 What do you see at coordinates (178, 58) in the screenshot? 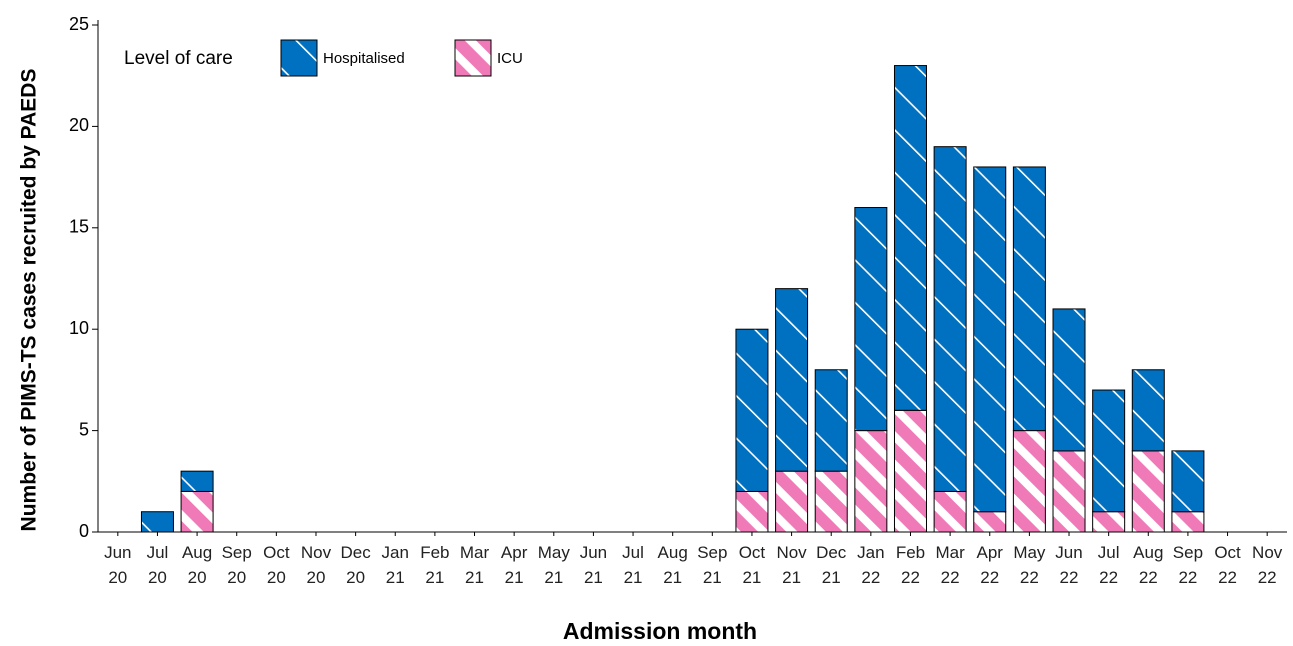
I see `legend-title: Level of care` at bounding box center [178, 58].